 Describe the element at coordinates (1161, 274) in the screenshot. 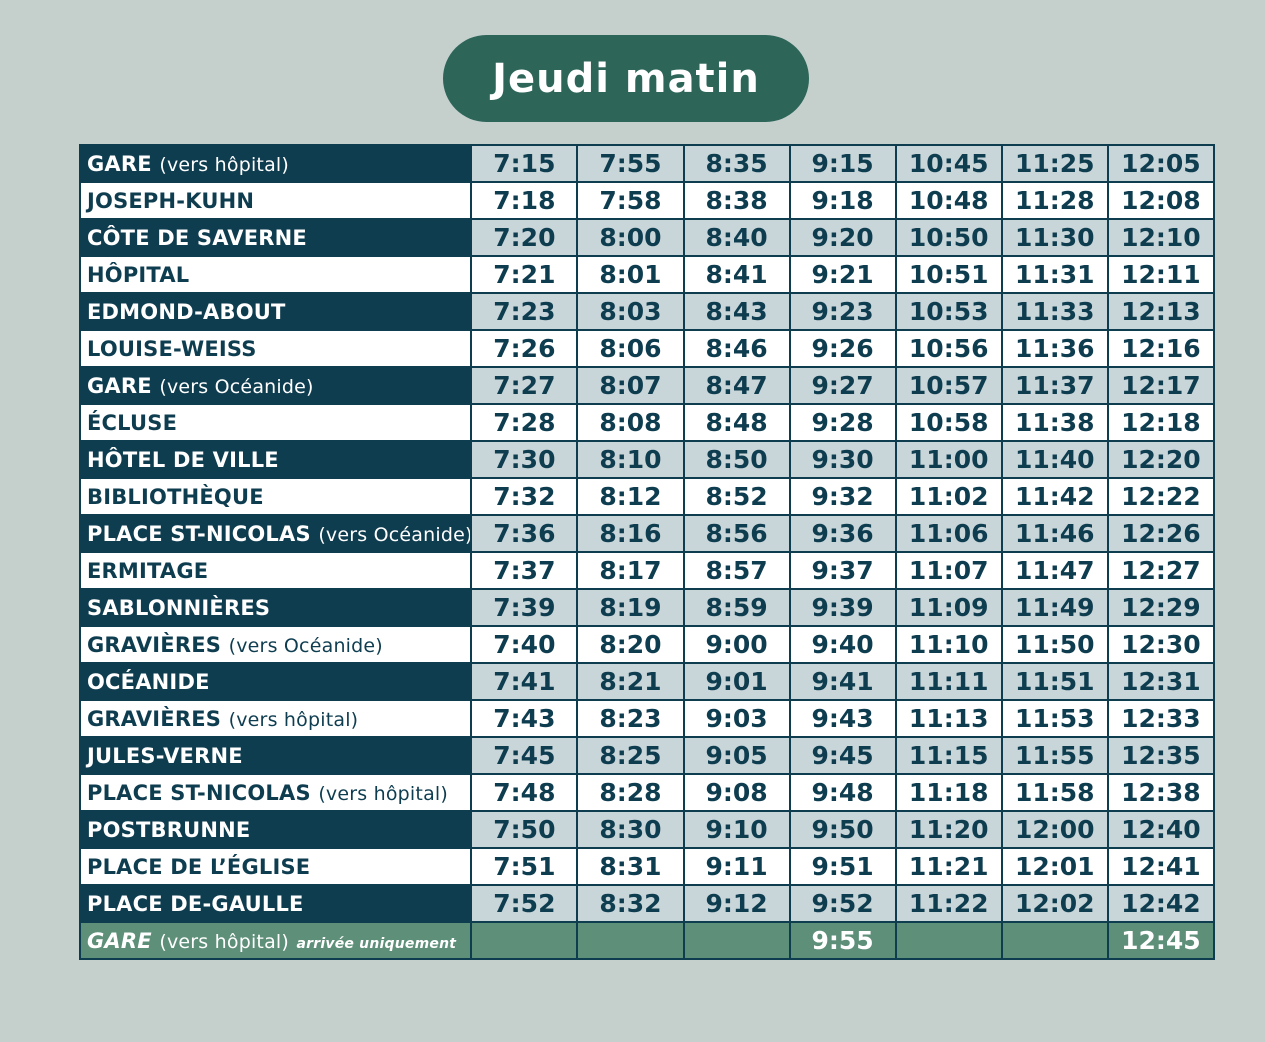

I see `departure-time: 12:11` at that location.